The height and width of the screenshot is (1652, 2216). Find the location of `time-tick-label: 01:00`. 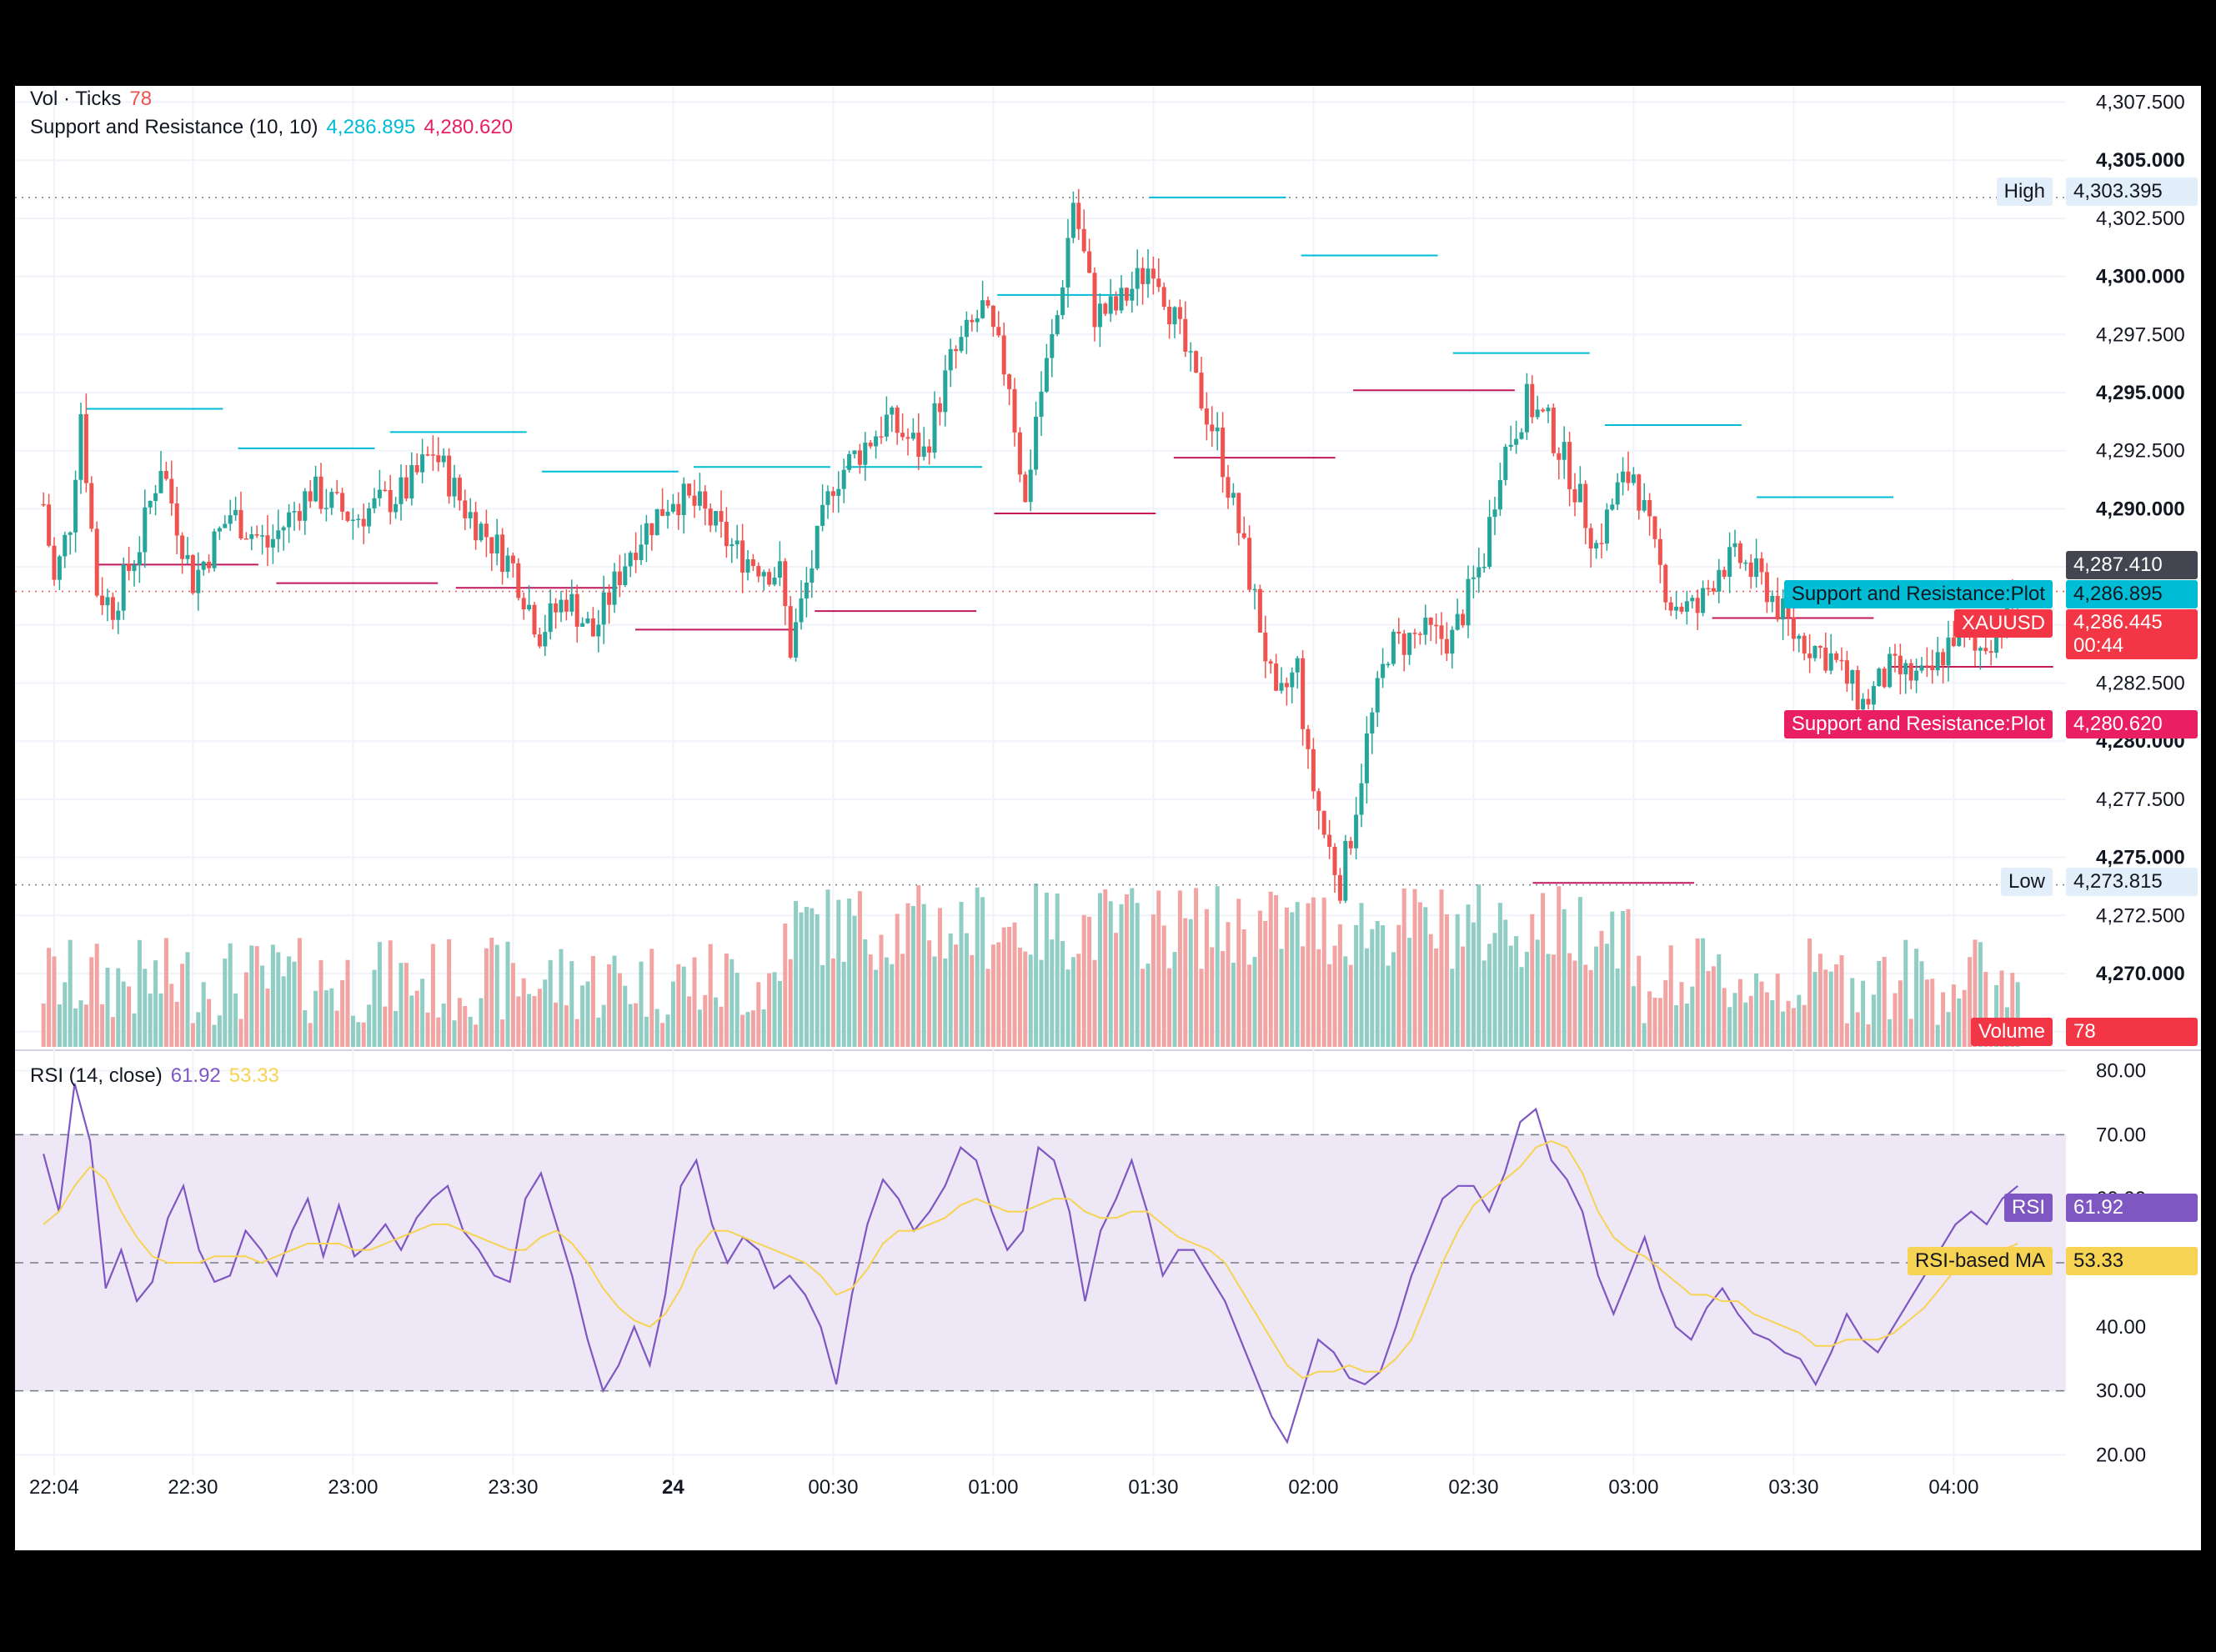

time-tick-label: 01:00 is located at coordinates (993, 1487).